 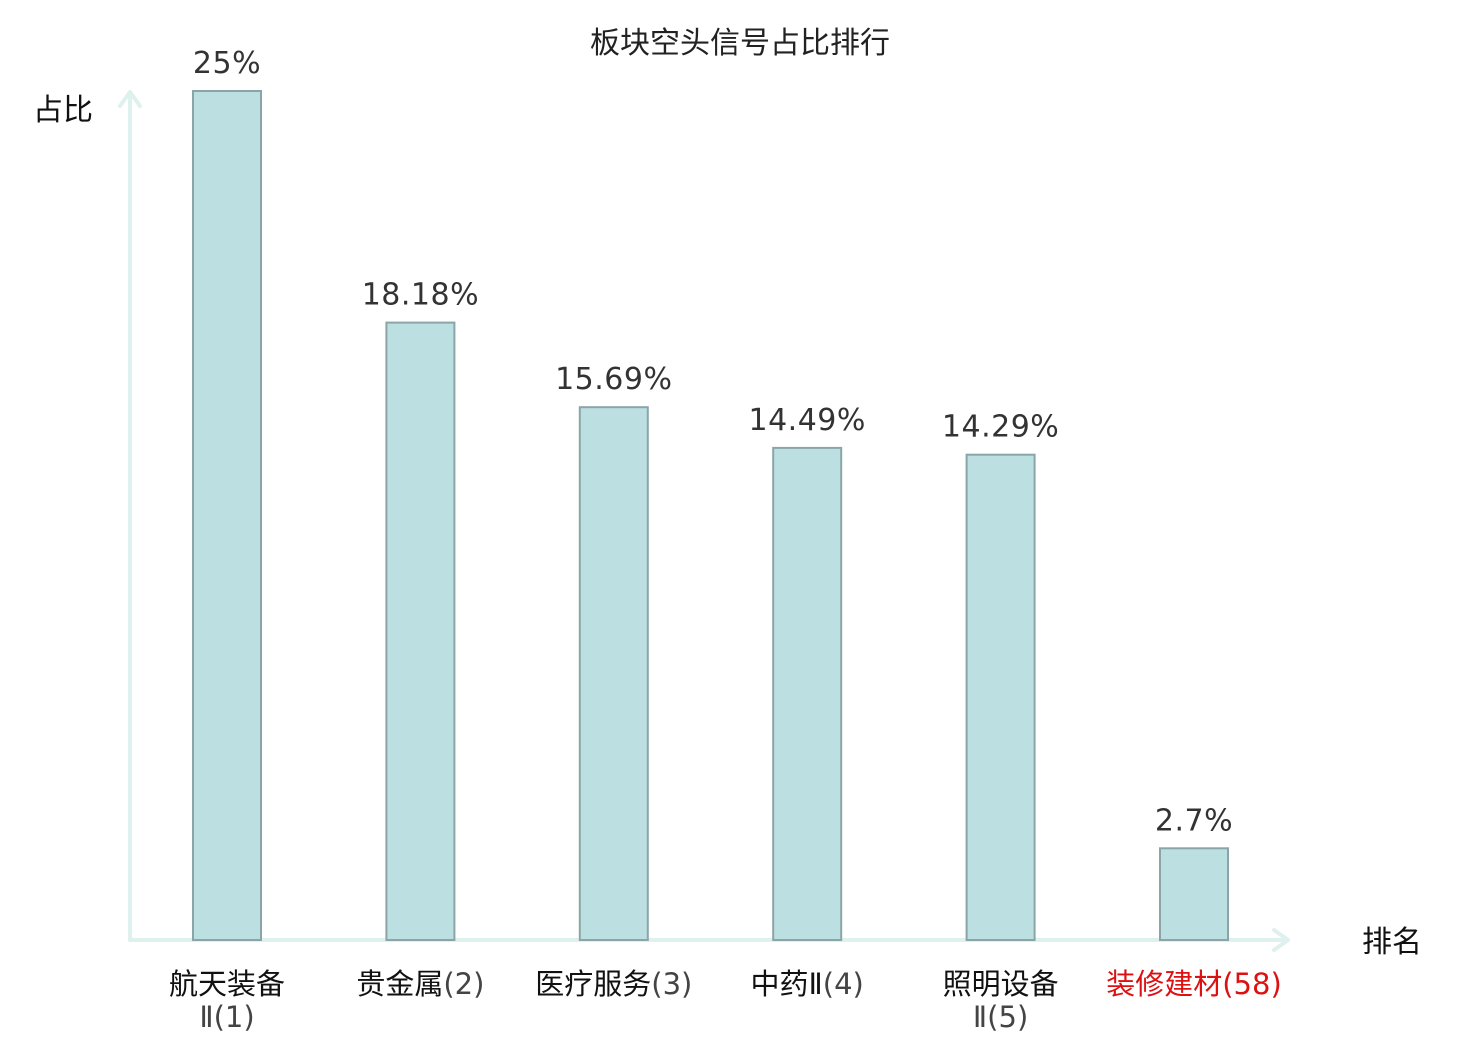 I want to click on x-axis-label: 排名, so click(x=1392, y=942).